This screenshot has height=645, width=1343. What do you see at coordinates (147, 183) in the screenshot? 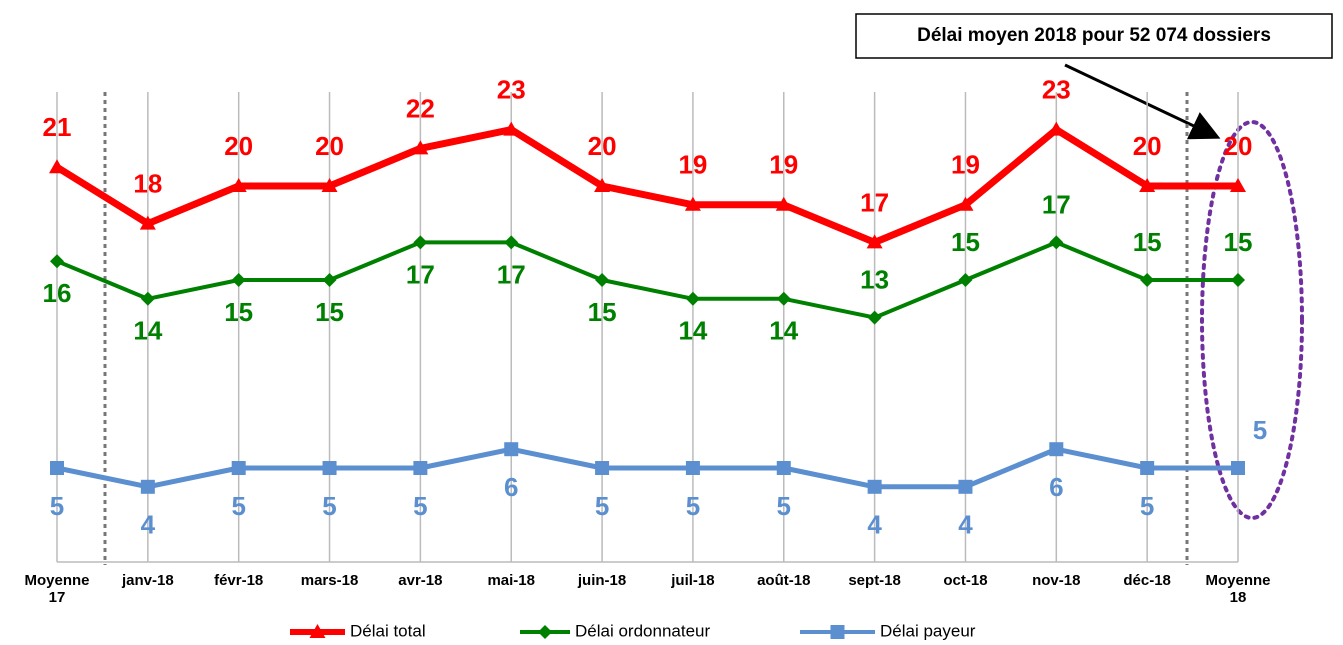
I see `data-label: 18` at bounding box center [147, 183].